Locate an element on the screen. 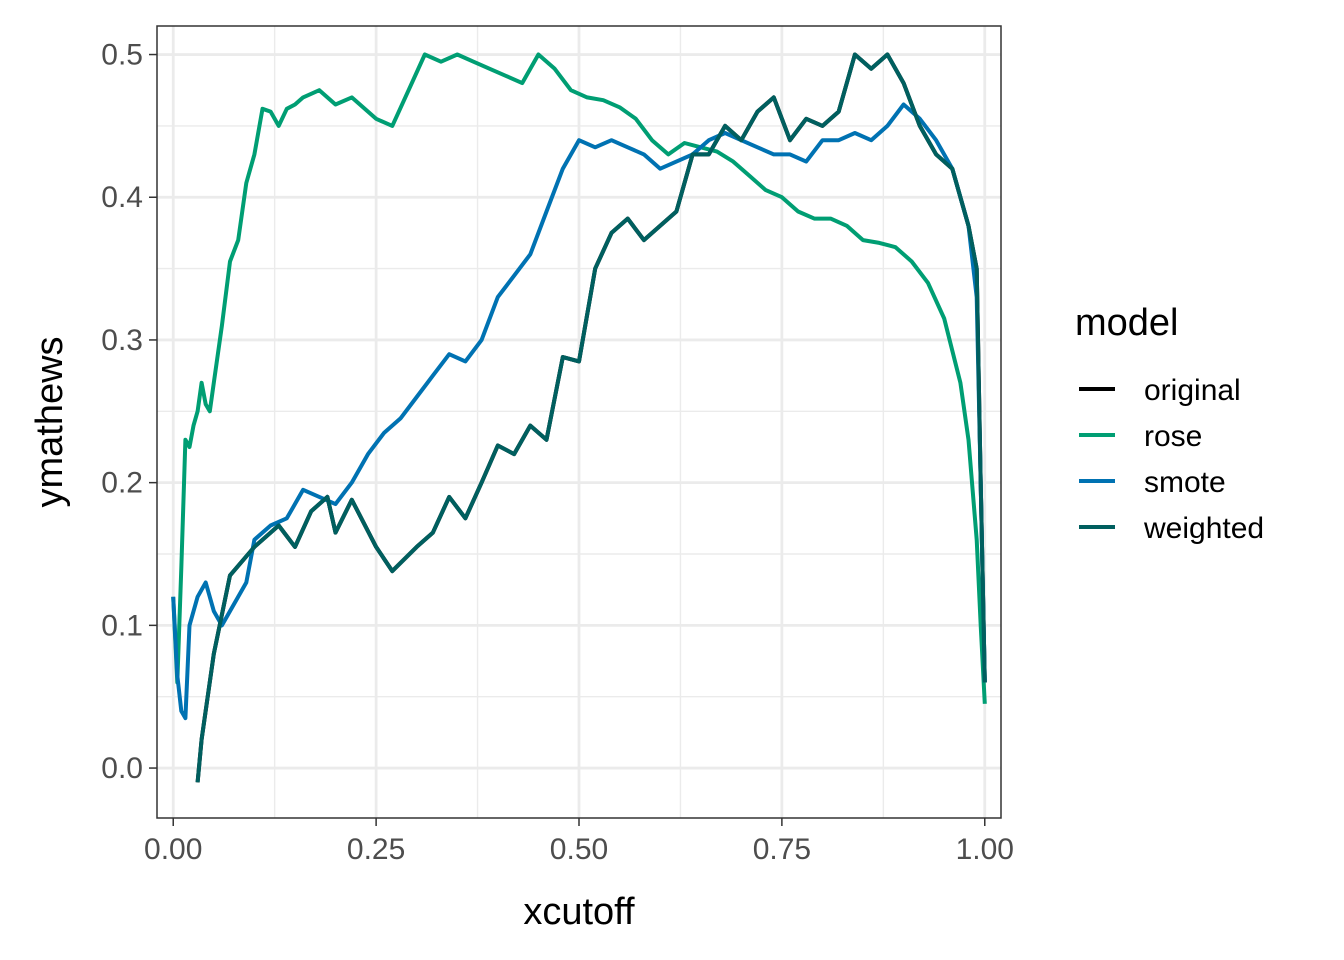  y-tick-label: 0.3 is located at coordinates (122, 340).